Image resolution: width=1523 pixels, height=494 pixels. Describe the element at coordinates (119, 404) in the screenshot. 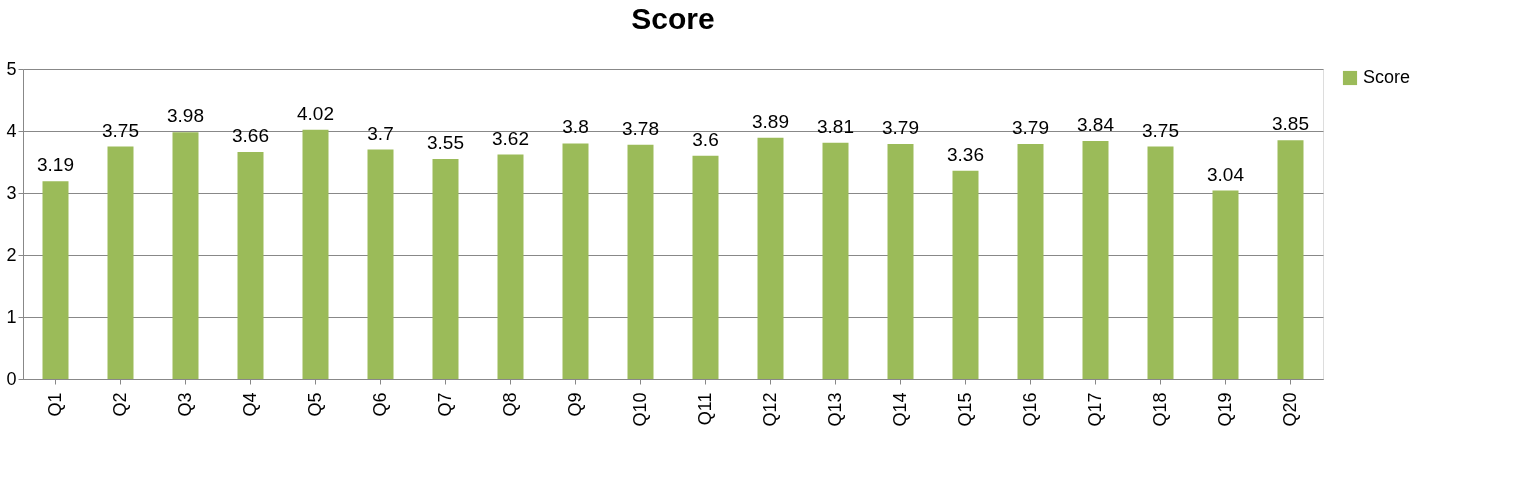

I see `x-tick-label: Q2` at that location.